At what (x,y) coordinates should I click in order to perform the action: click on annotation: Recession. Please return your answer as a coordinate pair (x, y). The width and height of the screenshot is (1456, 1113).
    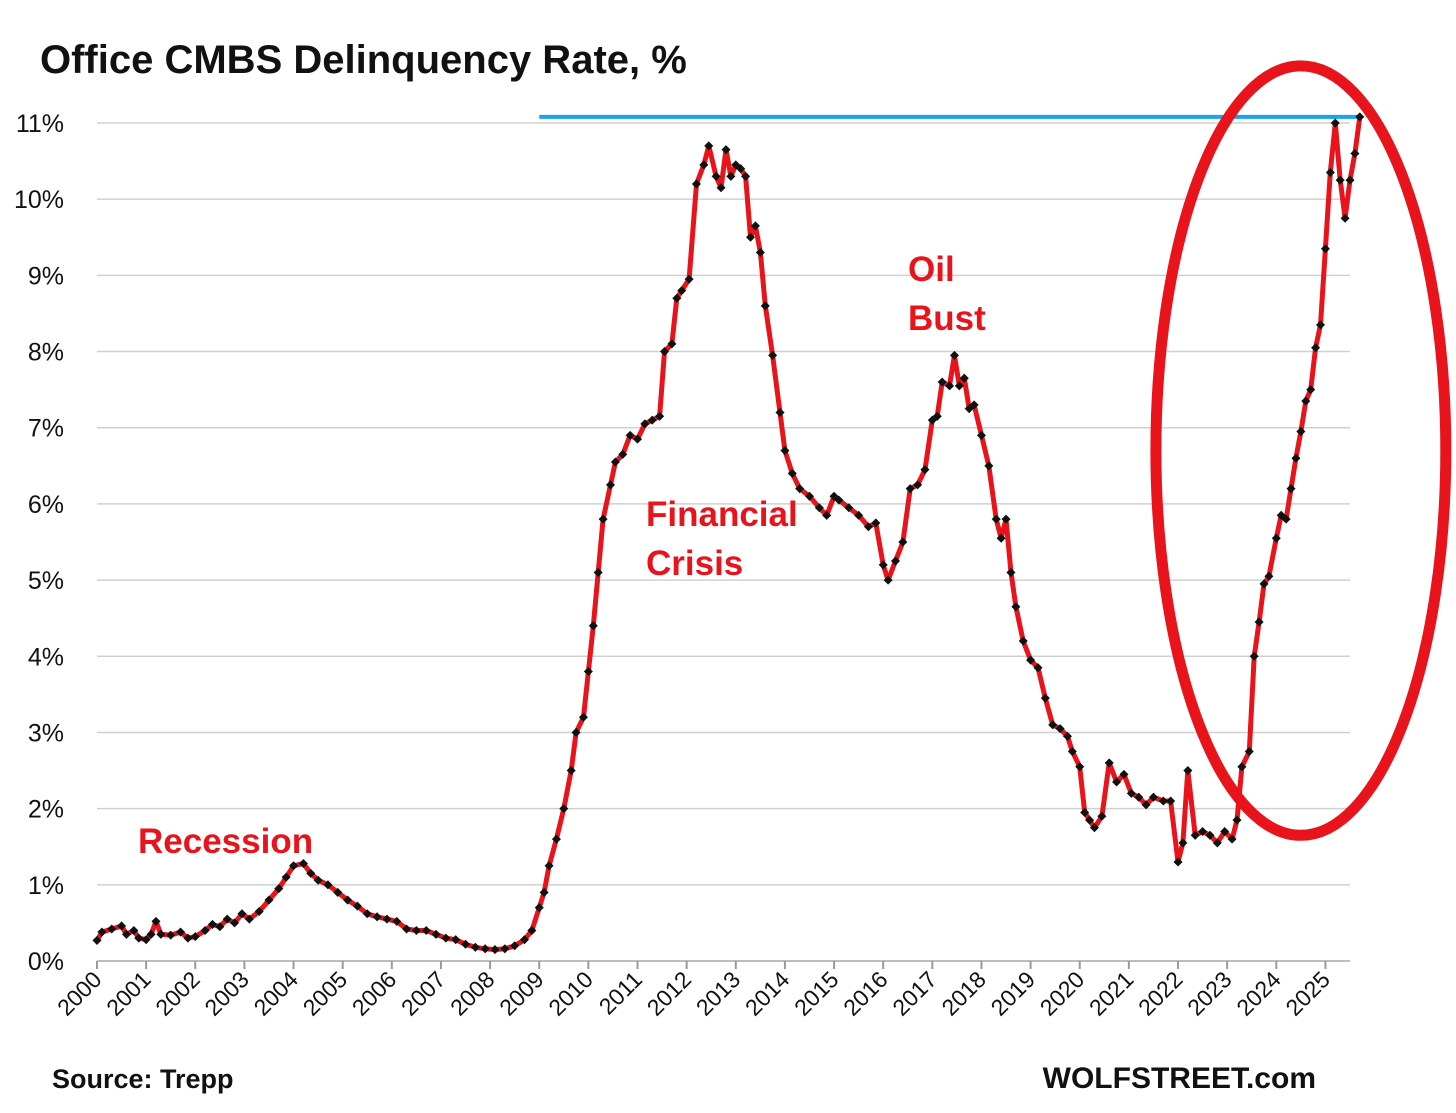
    Looking at the image, I should click on (225, 841).